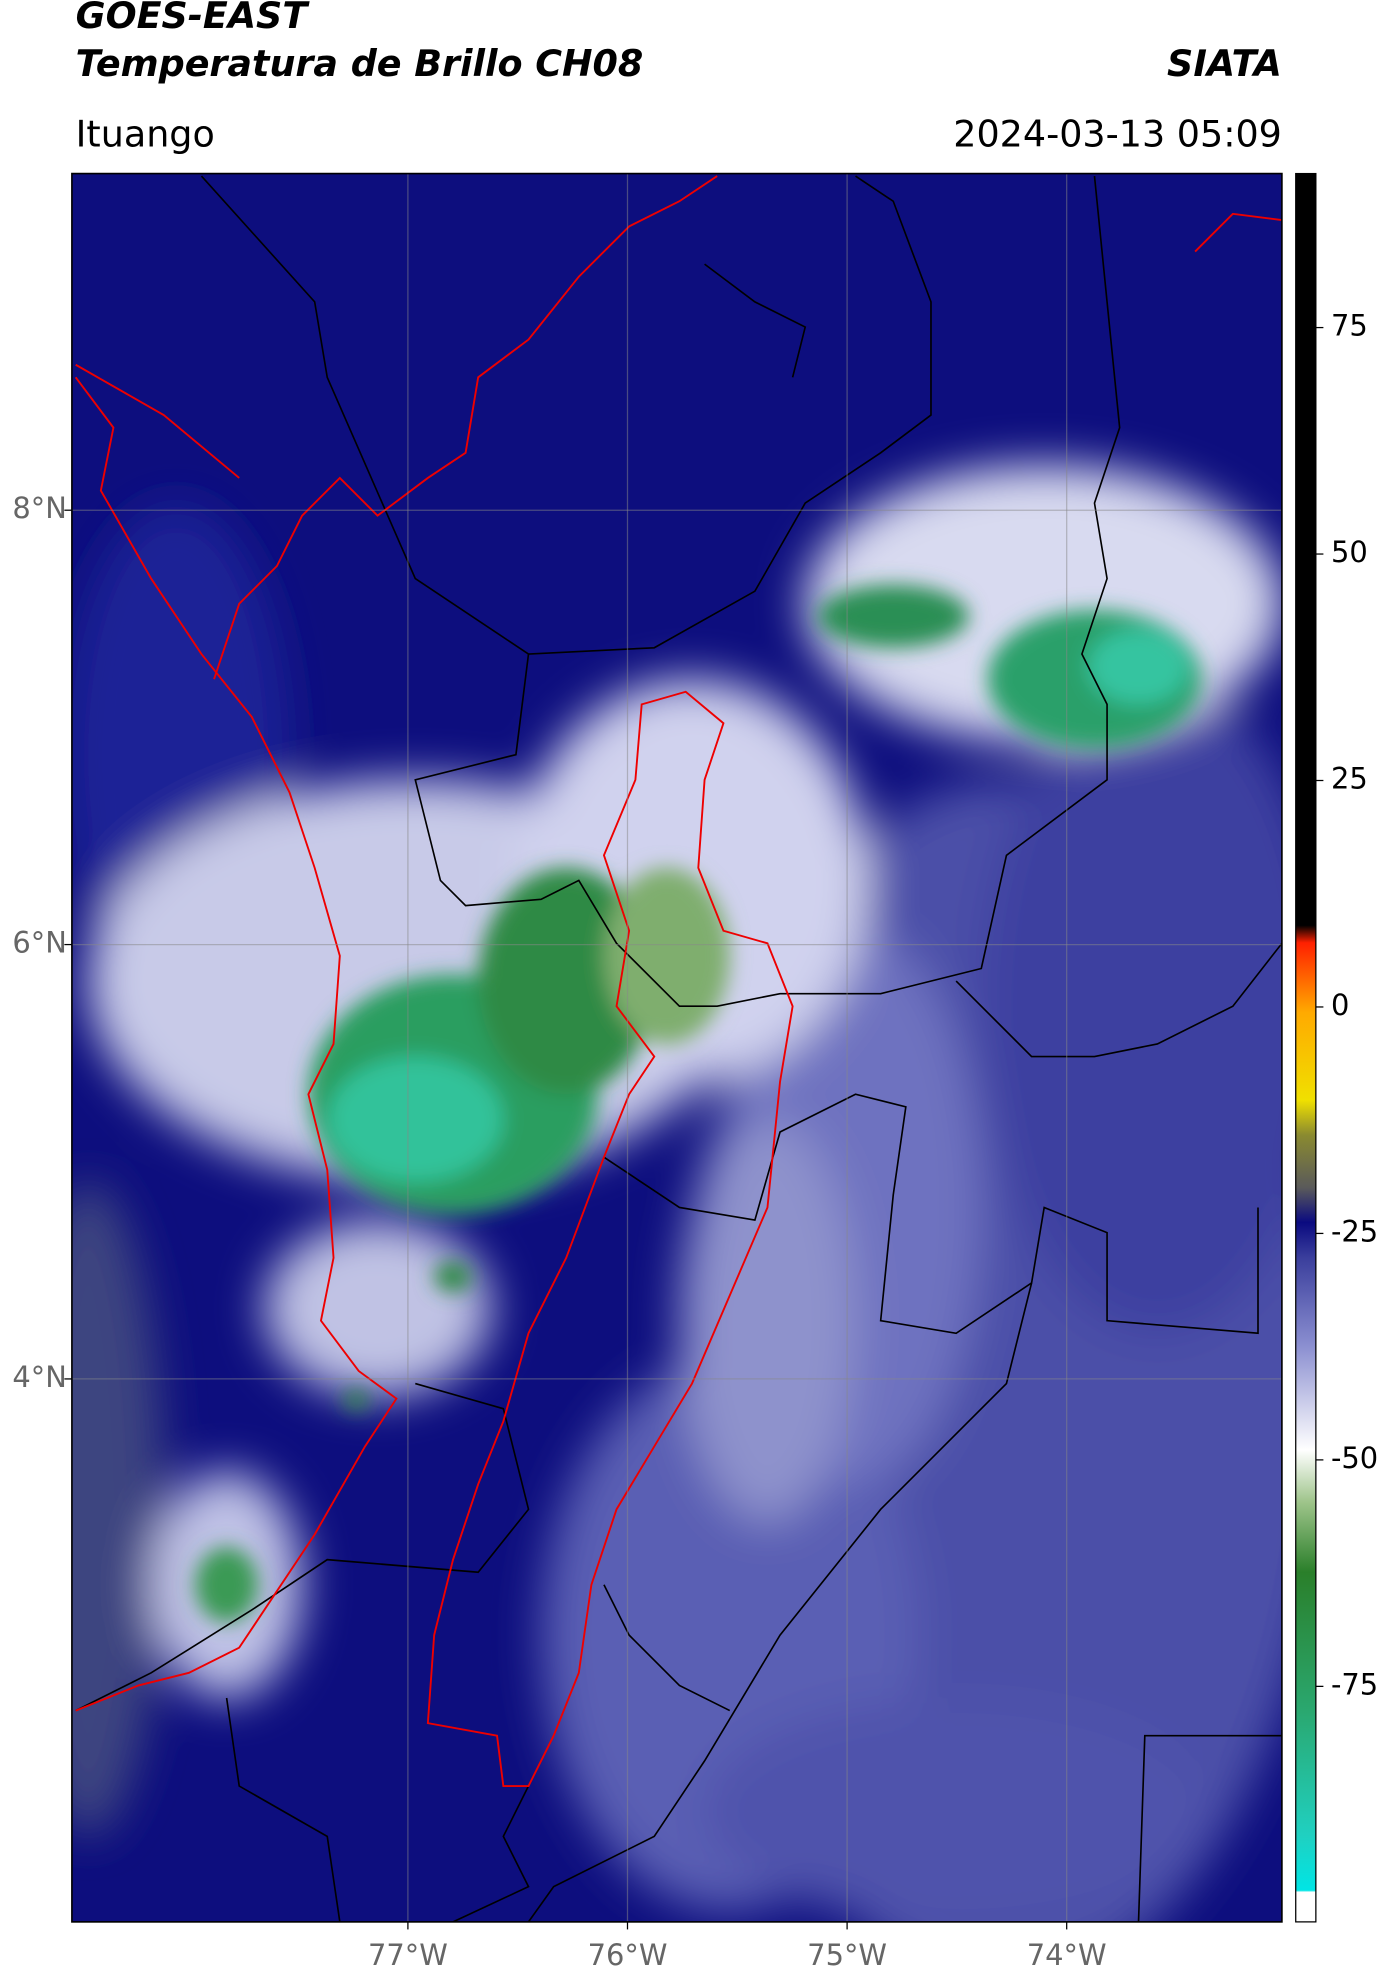 The image size is (1384, 1985). I want to click on location: Ituango, so click(145, 133).